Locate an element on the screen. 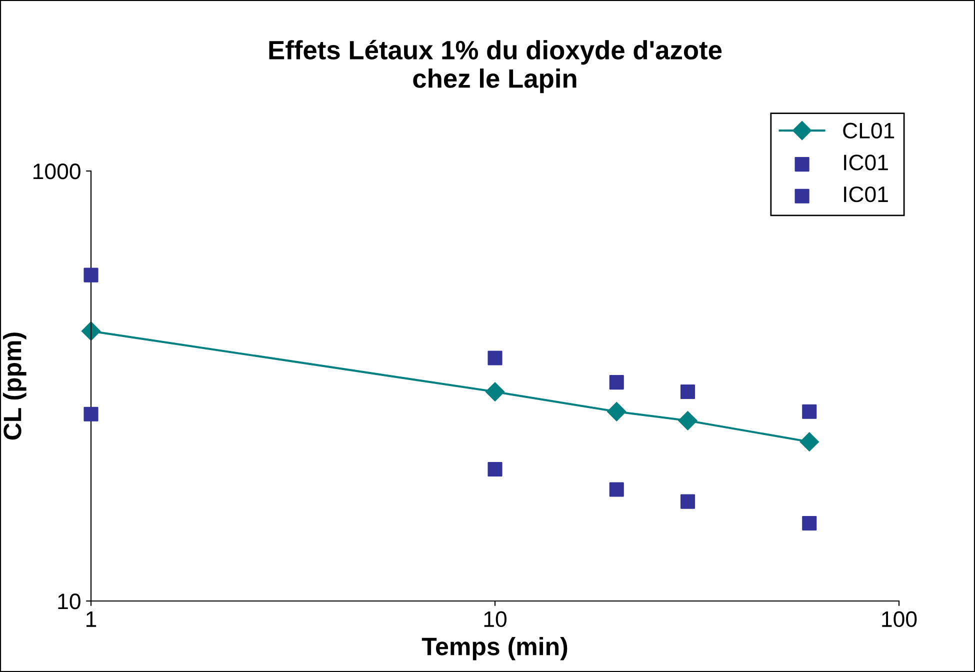 The width and height of the screenshot is (975, 672). y-tick-label: 1000 is located at coordinates (57, 172).